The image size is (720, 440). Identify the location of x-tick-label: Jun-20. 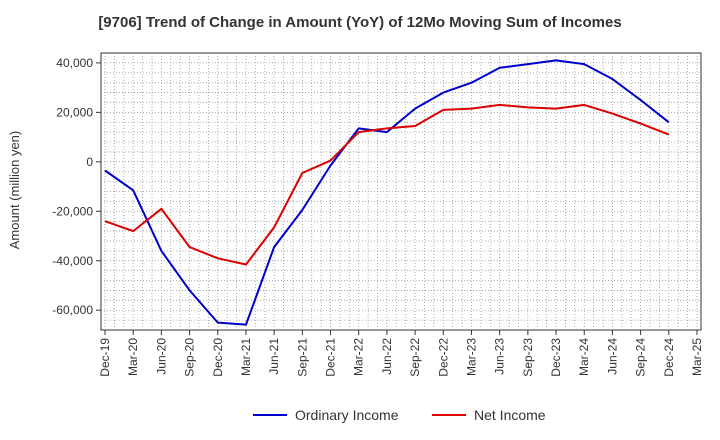
(161, 356).